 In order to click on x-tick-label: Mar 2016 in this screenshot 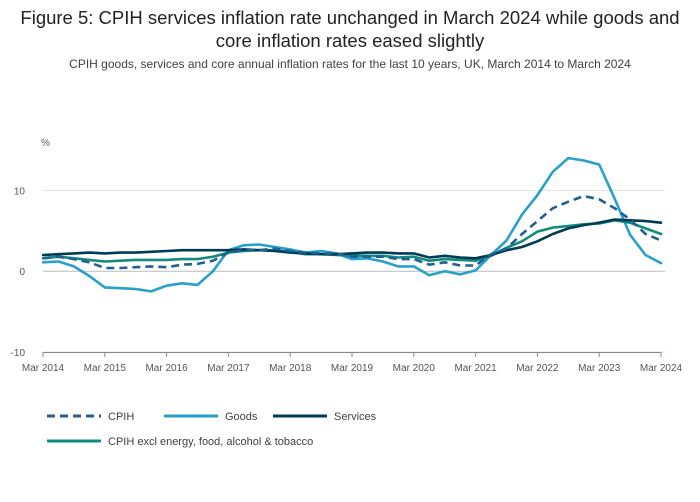, I will do `click(166, 368)`.